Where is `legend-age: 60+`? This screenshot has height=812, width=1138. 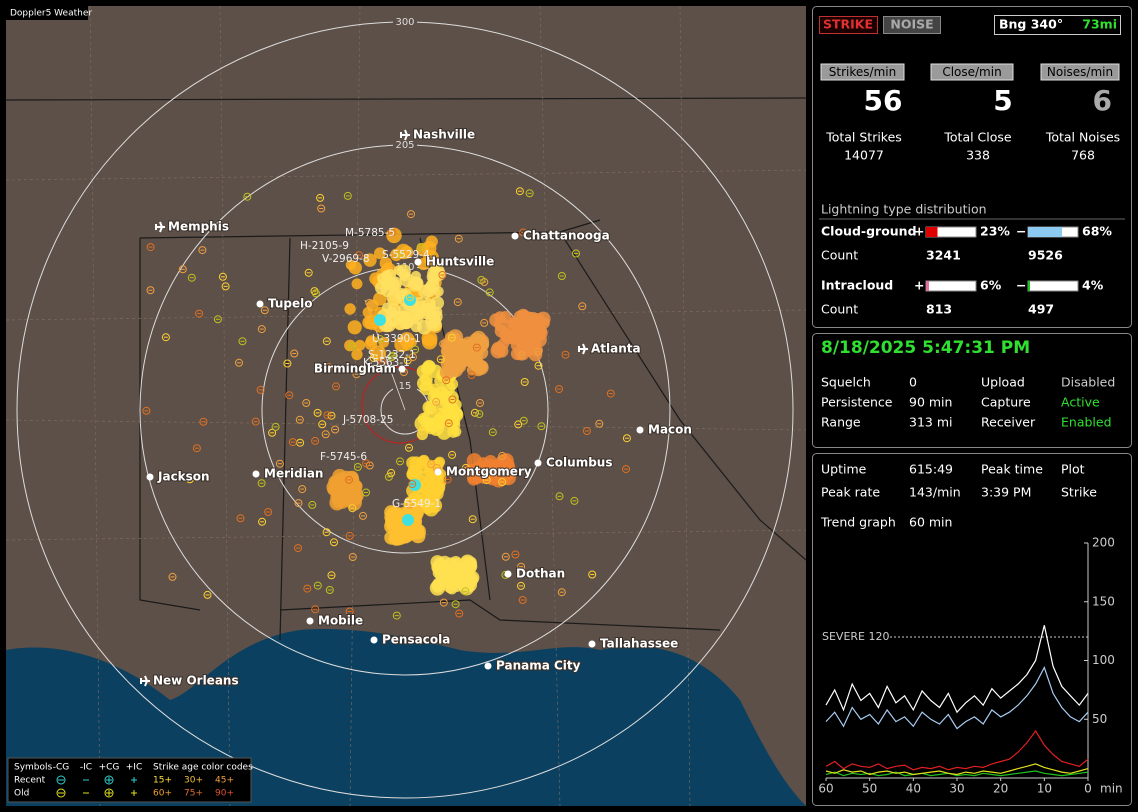
legend-age: 60+ is located at coordinates (162, 794).